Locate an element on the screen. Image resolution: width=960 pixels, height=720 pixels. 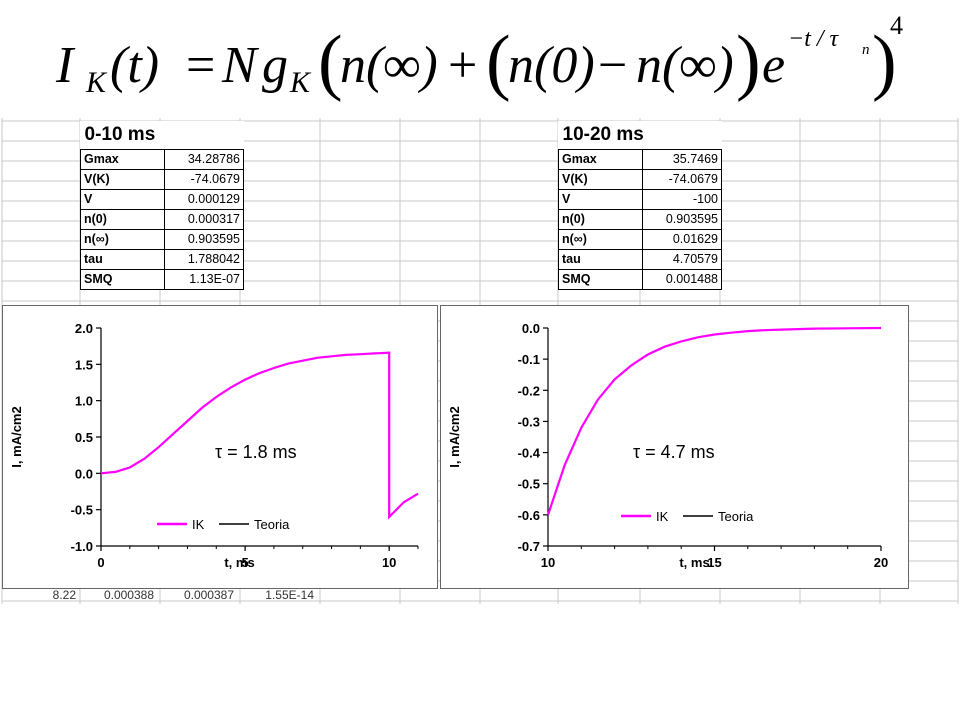
param-value: -100 is located at coordinates (682, 199).